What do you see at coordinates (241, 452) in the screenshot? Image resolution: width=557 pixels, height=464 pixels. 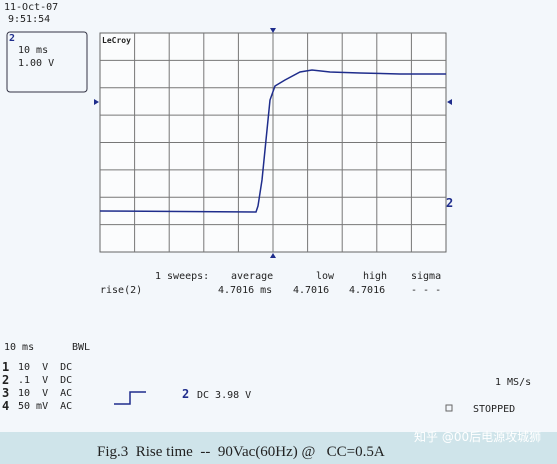 I see `caption: Fig.3 Rise time -- 90Vac(60Hz) @ CC=0.5A` at bounding box center [241, 452].